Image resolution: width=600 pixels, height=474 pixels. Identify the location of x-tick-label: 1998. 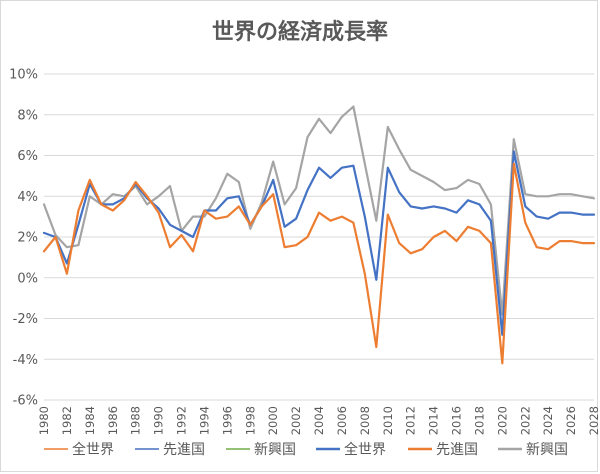
(250, 420).